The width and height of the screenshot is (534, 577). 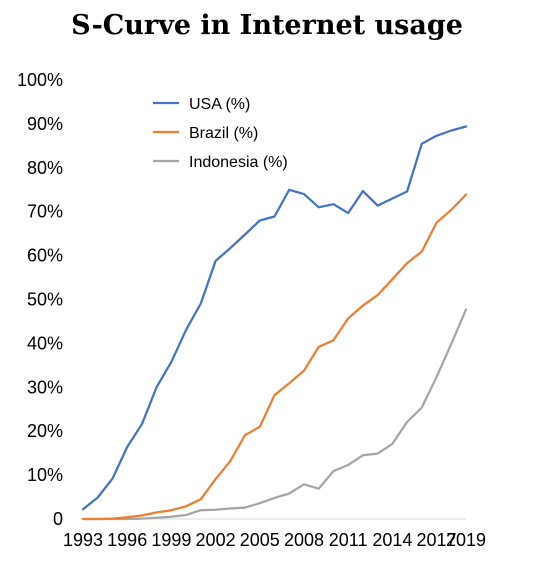 I want to click on y-tick-label: 70%, so click(x=45, y=212).